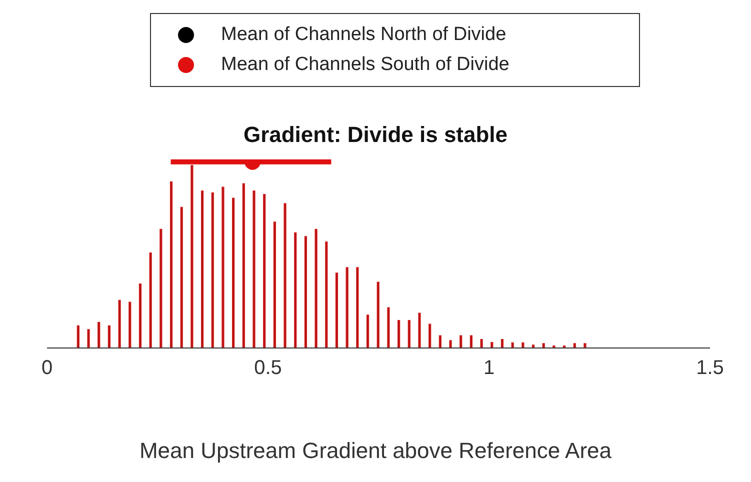 Image resolution: width=751 pixels, height=482 pixels. I want to click on x-tick-label: 1, so click(489, 368).